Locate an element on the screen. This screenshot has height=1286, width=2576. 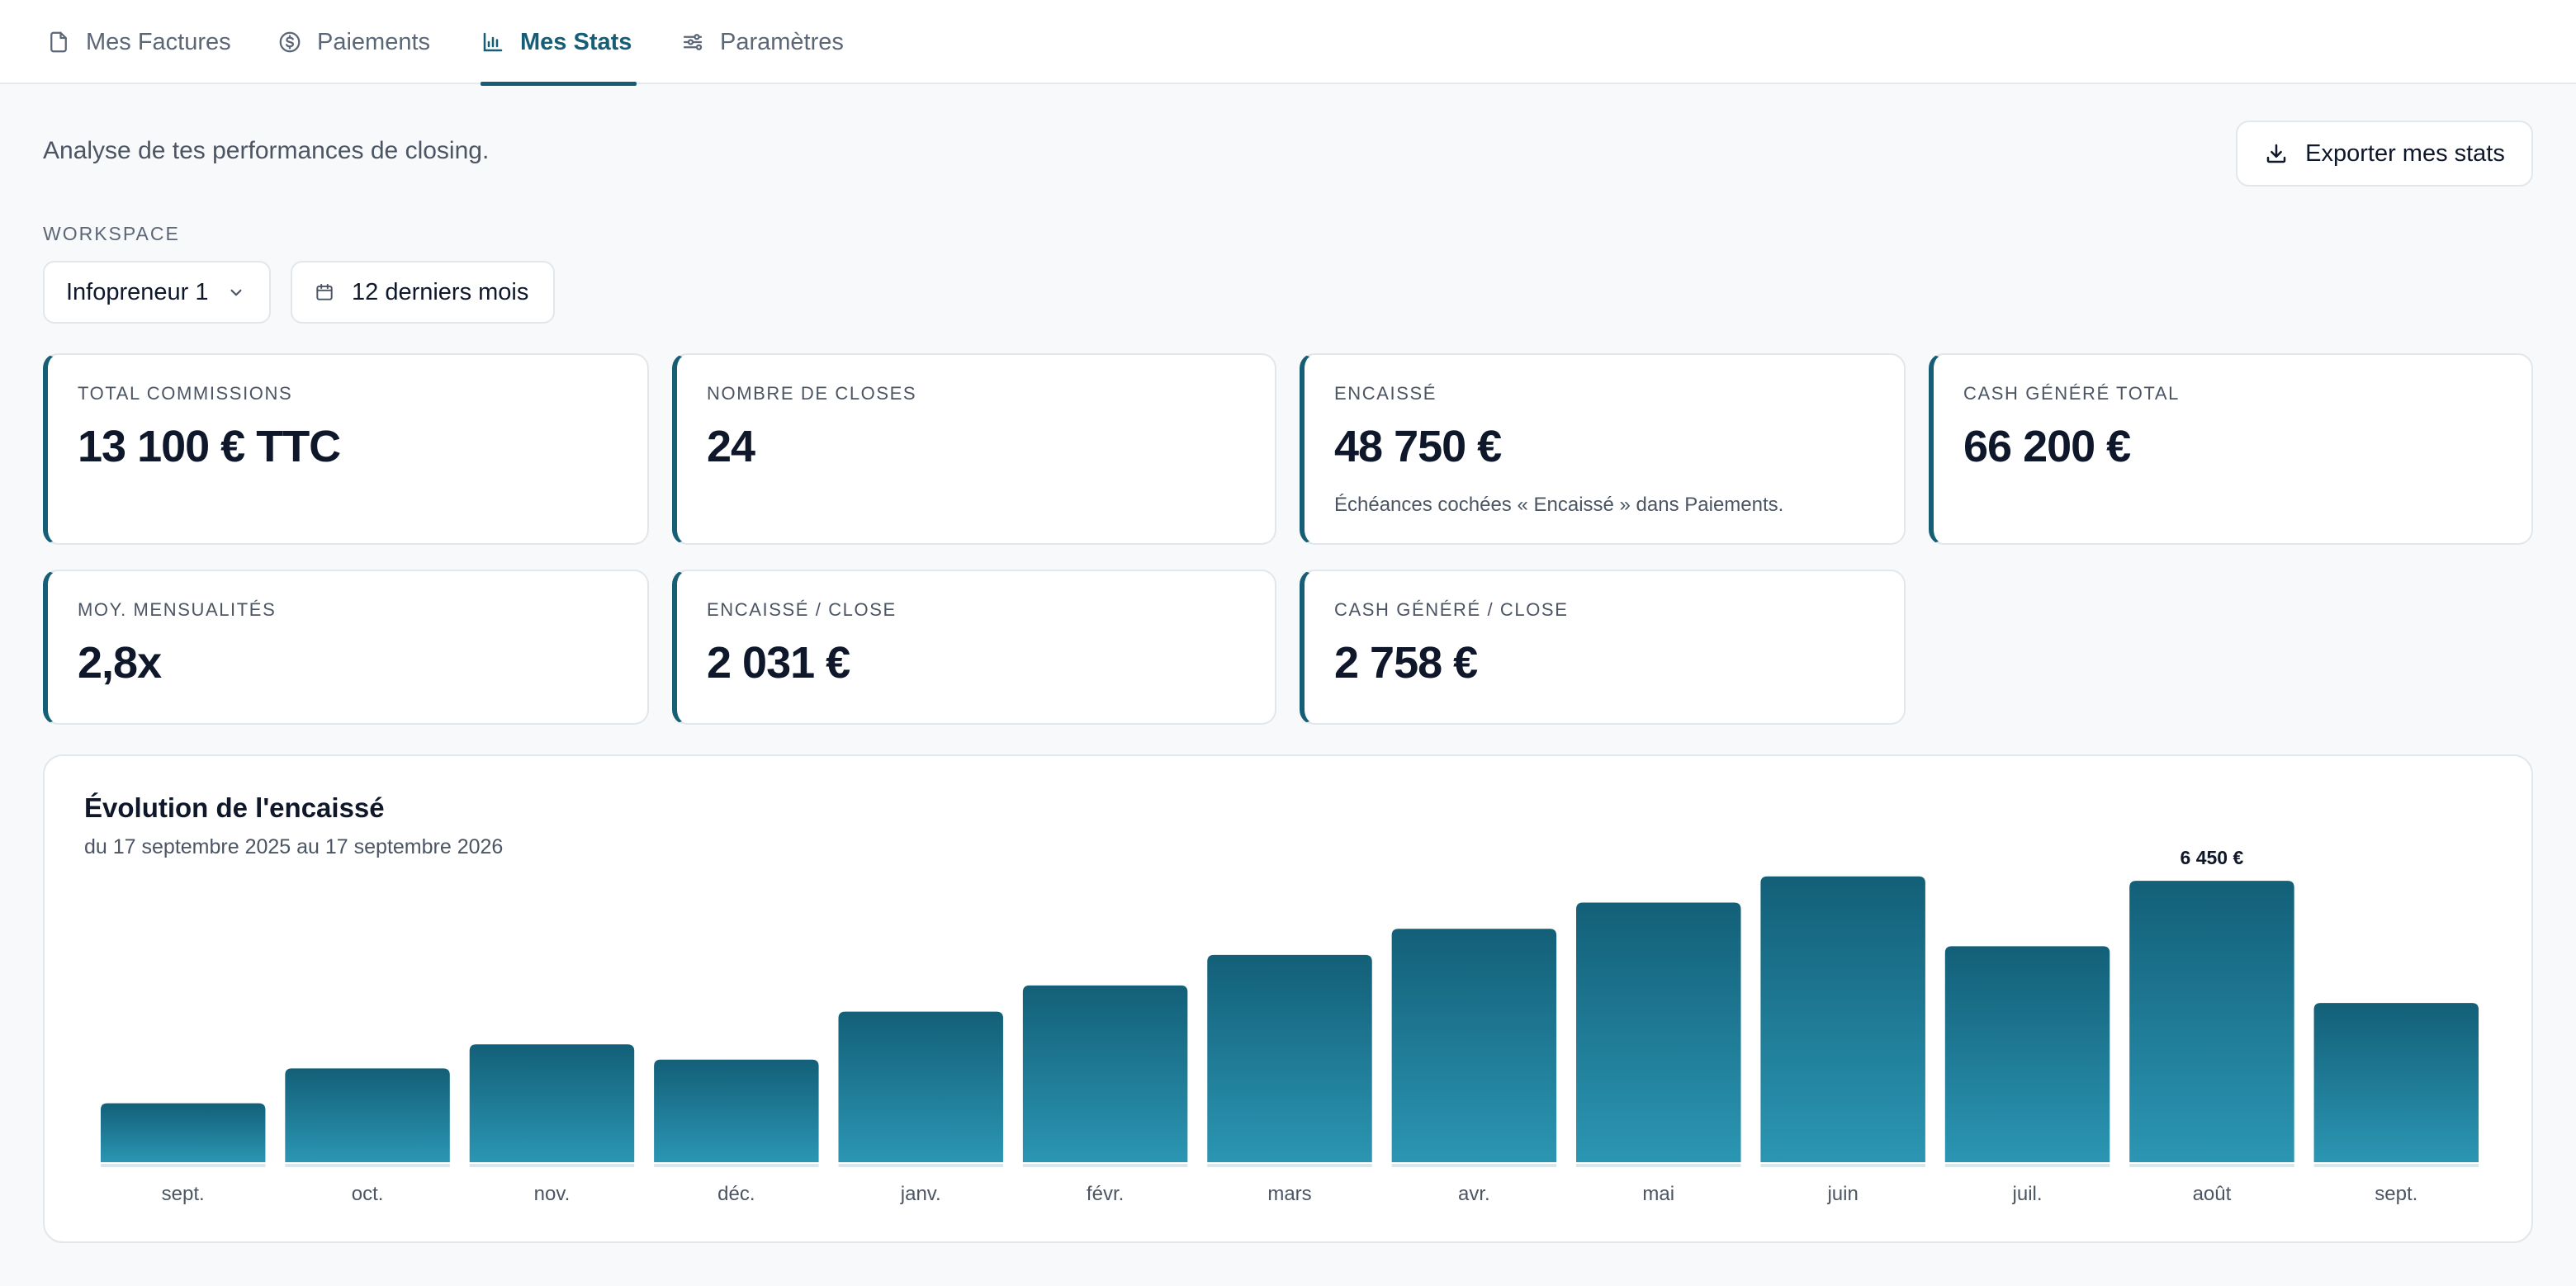
chart-x-tick-label: déc. is located at coordinates (736, 1194).